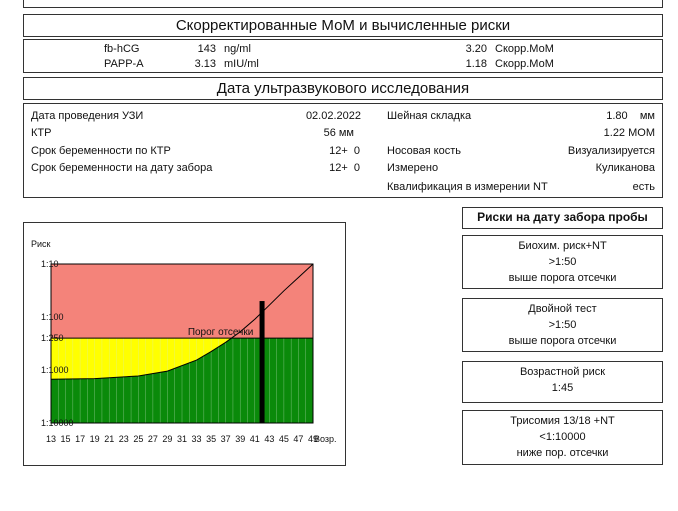  What do you see at coordinates (562, 388) in the screenshot?
I see `risk-card-value: 1:45` at bounding box center [562, 388].